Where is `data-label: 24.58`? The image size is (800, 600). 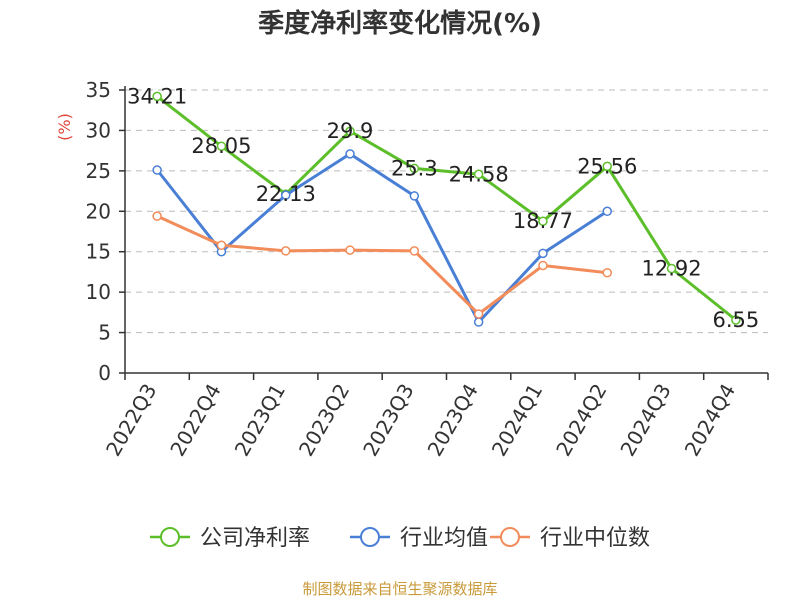 data-label: 24.58 is located at coordinates (479, 174).